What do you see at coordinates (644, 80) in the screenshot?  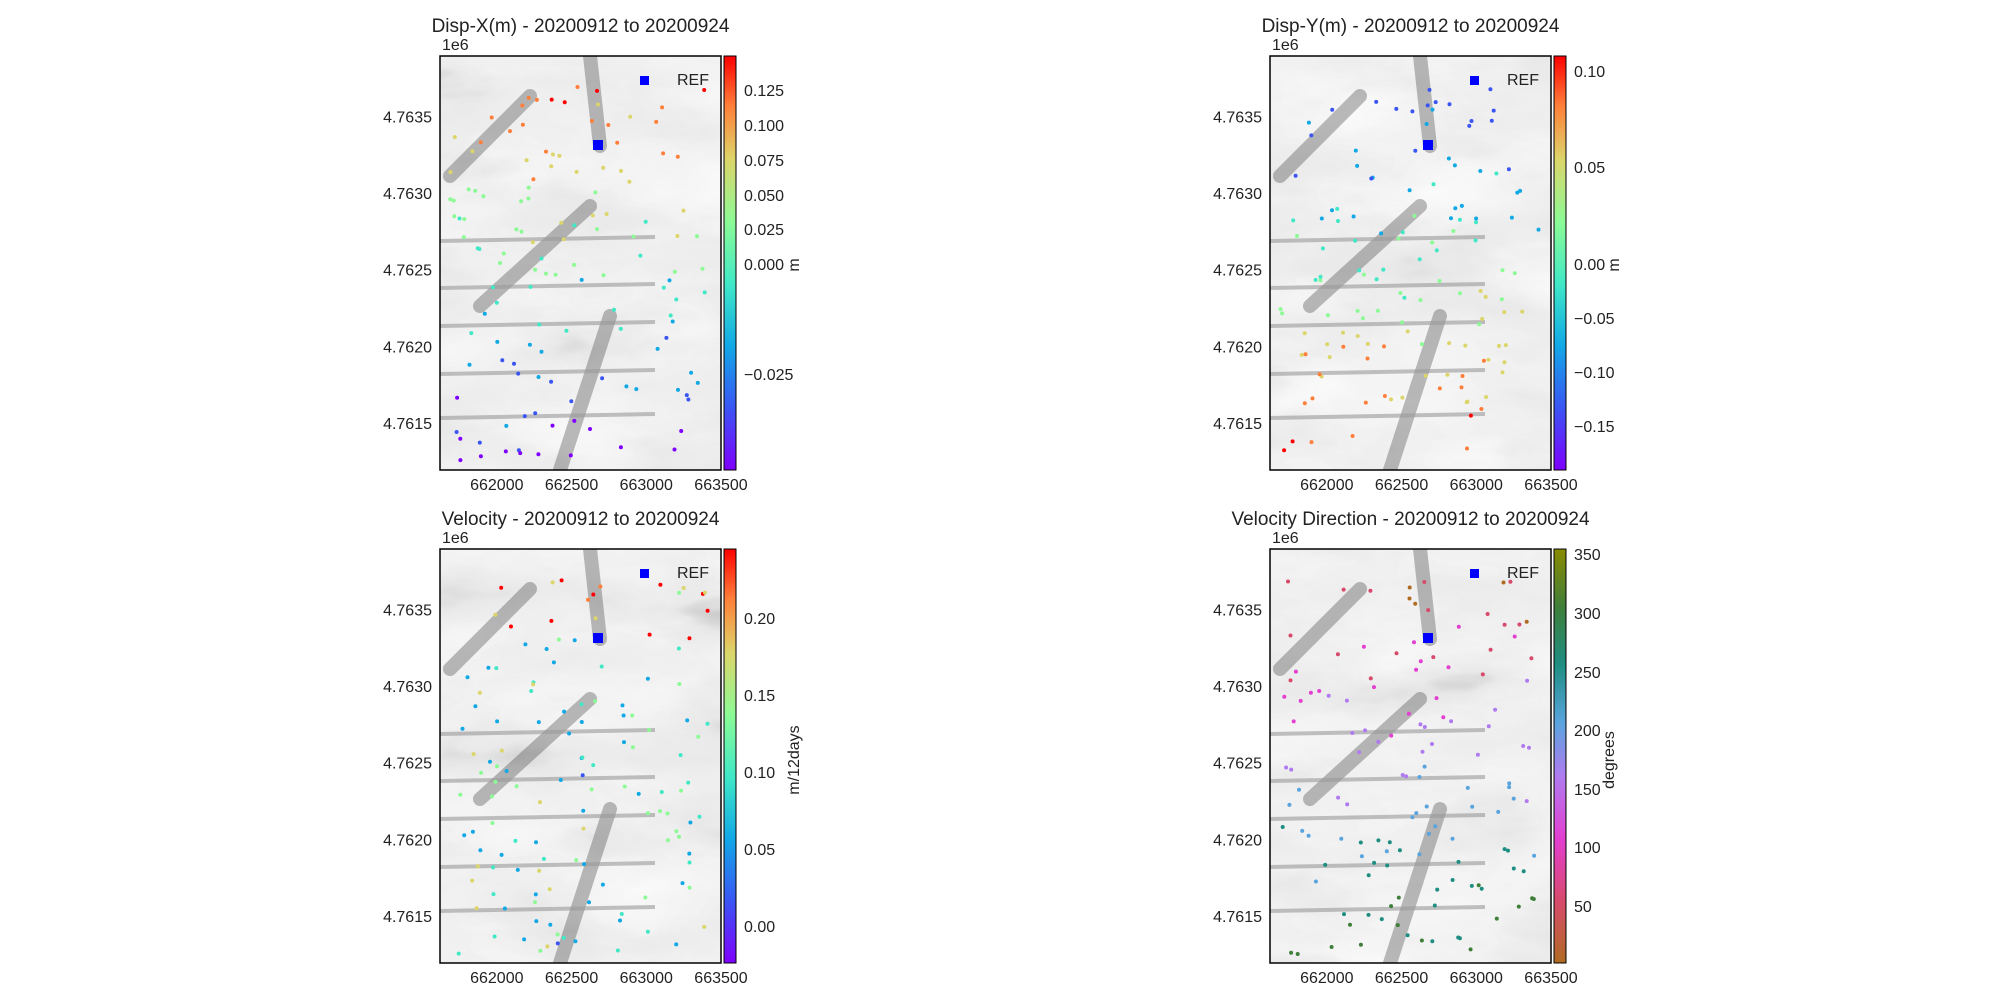 I see `reference-marker` at bounding box center [644, 80].